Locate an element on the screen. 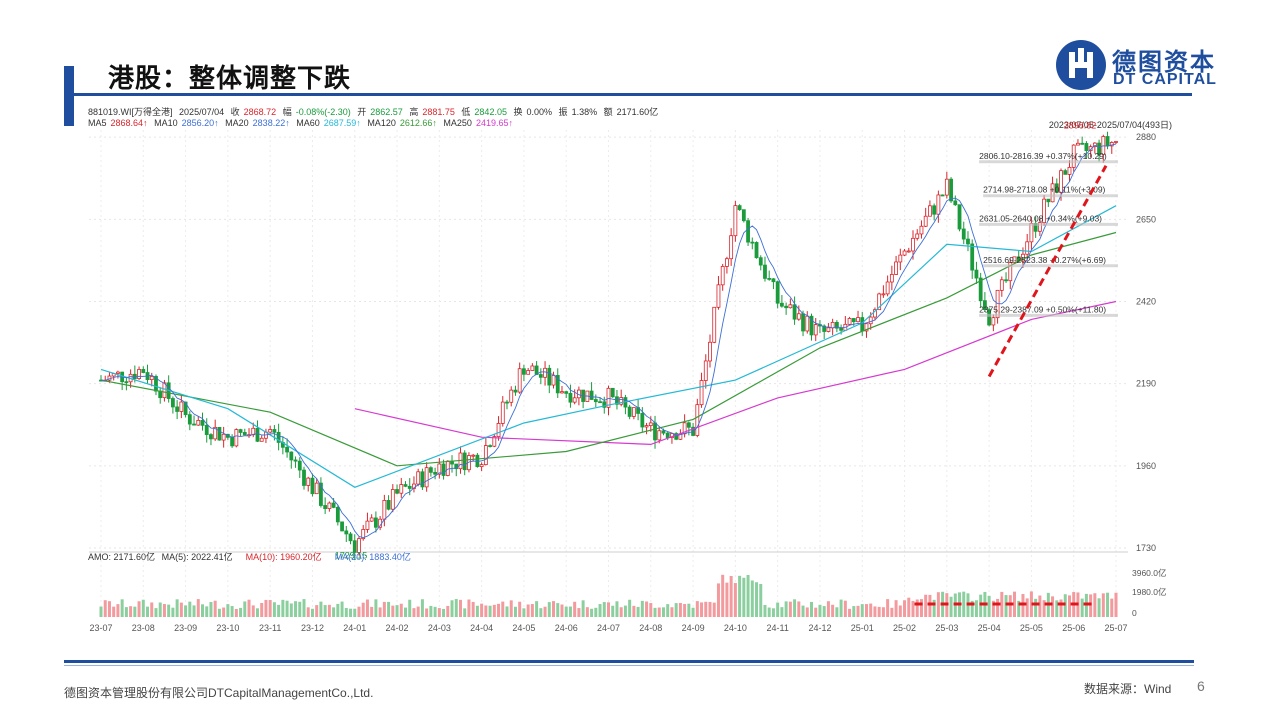 This screenshot has width=1280, height=720. footer-rule-thin is located at coordinates (629, 665).